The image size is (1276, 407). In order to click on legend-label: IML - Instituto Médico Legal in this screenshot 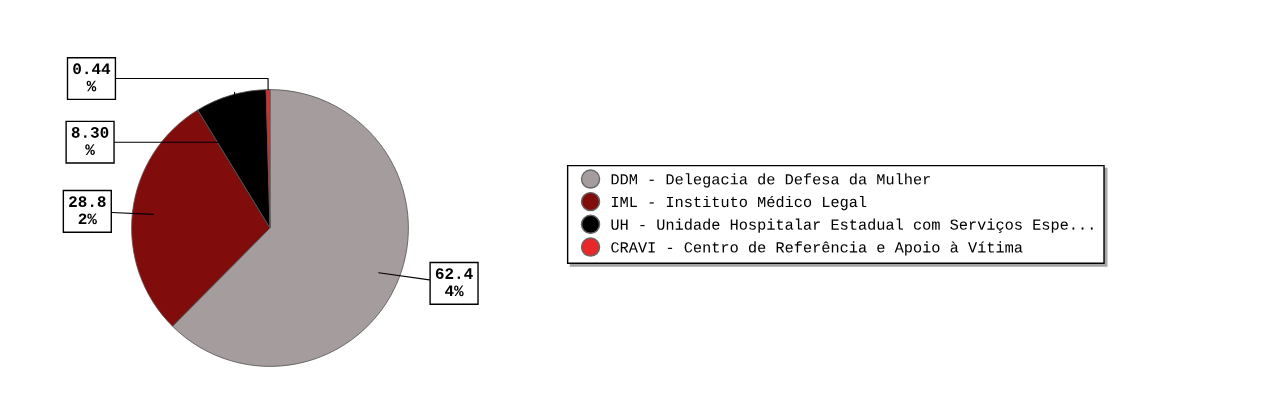, I will do `click(739, 203)`.